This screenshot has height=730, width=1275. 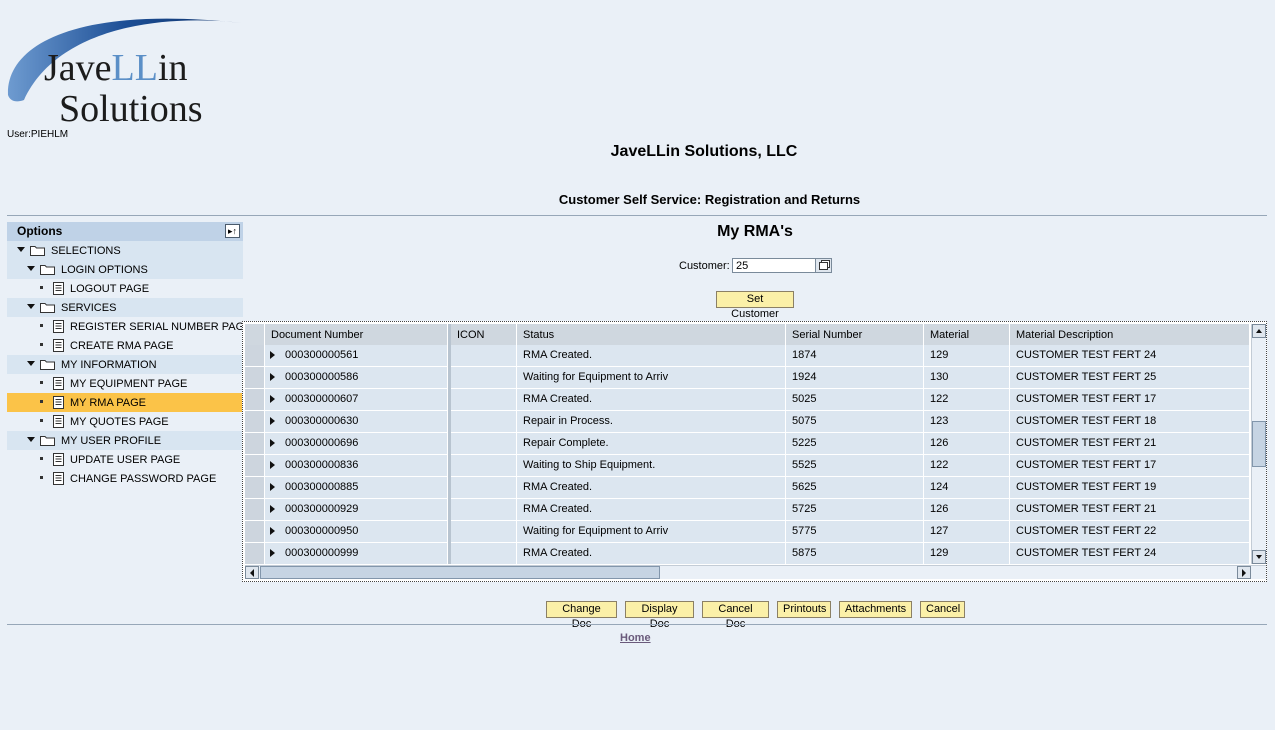 What do you see at coordinates (125, 383) in the screenshot?
I see `sidebar-item-my-equipment-page: MY EQUIPMENT PAGE` at bounding box center [125, 383].